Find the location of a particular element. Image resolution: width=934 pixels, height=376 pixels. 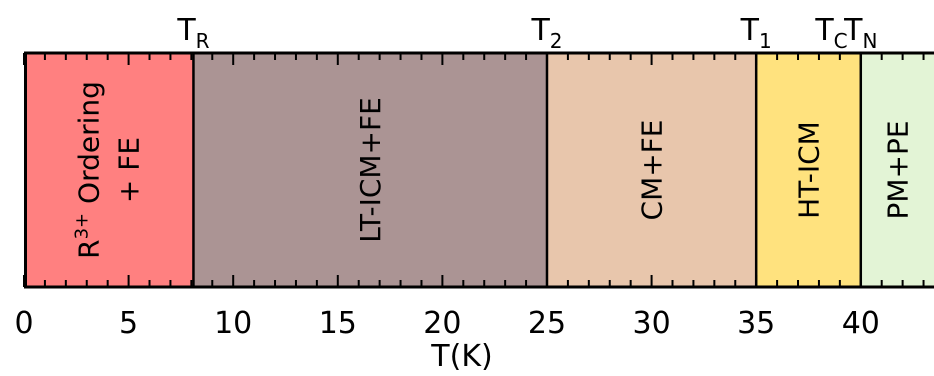

x-tick-label: 10 is located at coordinates (233, 323).